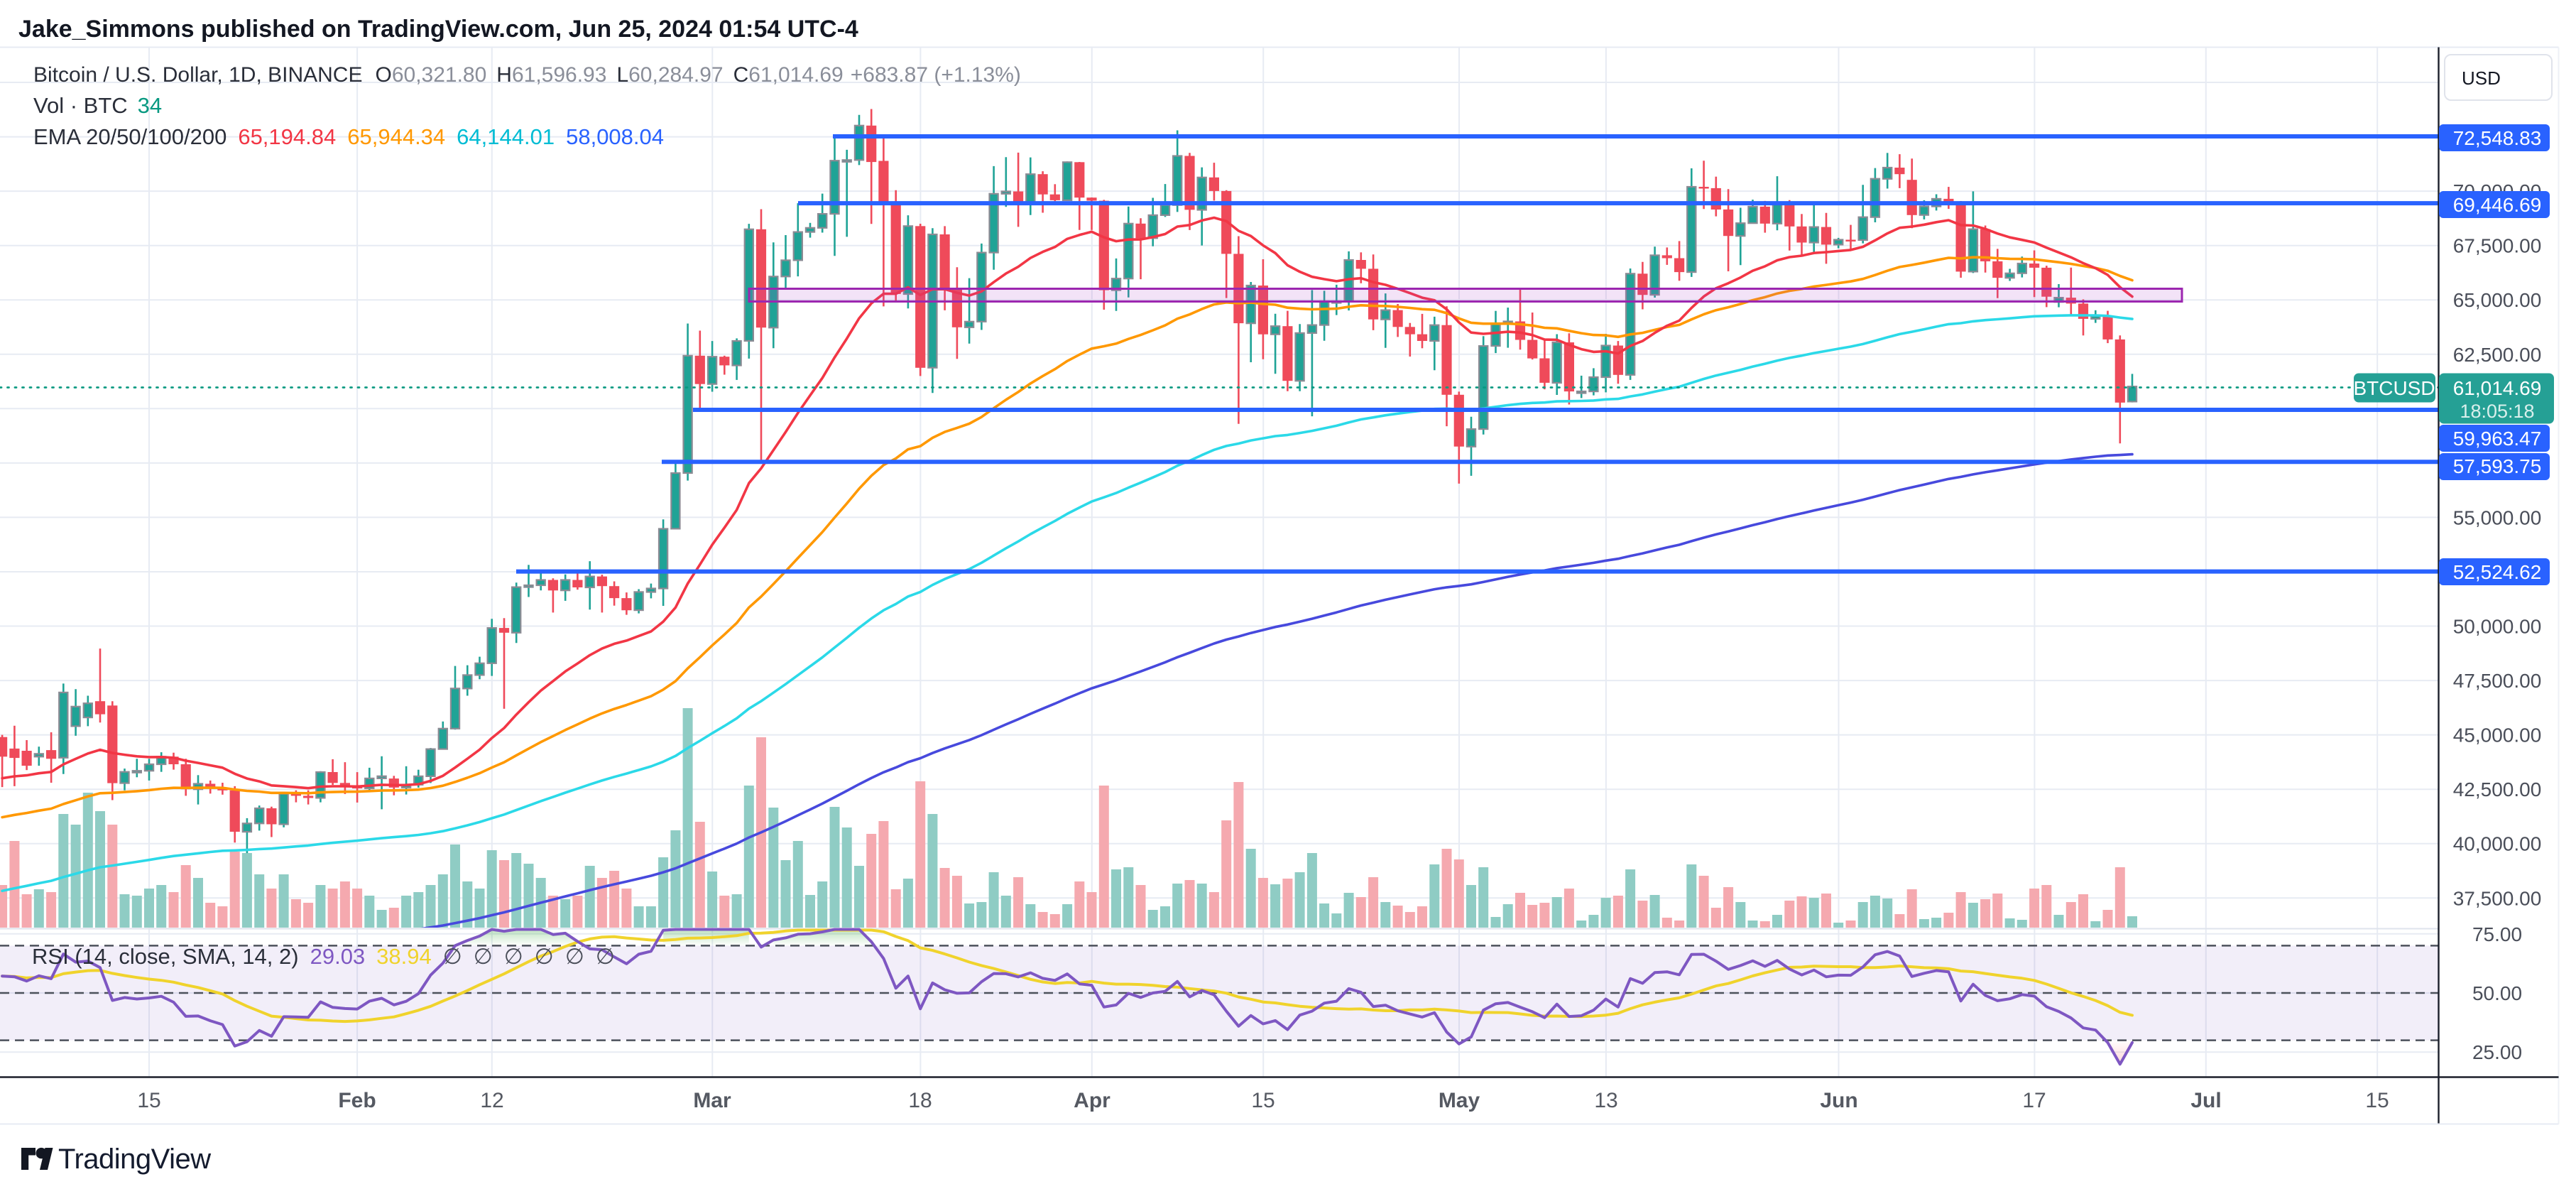 The image size is (2576, 1189). I want to click on svg-text: 61,014.69, so click(2497, 388).